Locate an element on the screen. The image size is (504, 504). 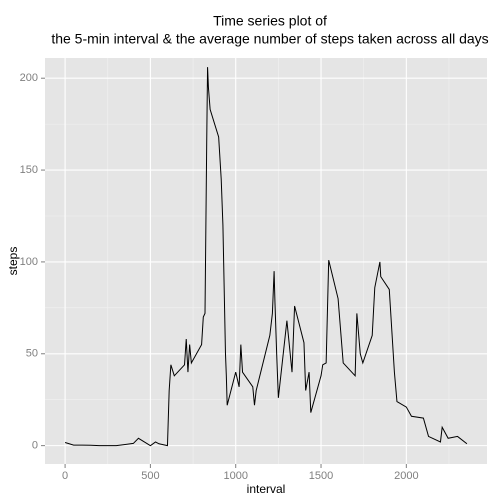
y-tick-label: 150 is located at coordinates (29, 170).